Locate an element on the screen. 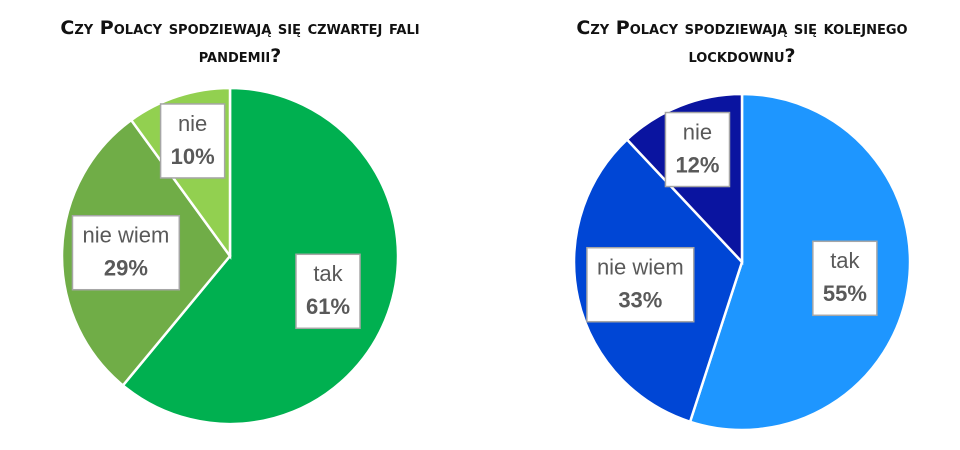  data-label: nie wiem 33% is located at coordinates (640, 284).